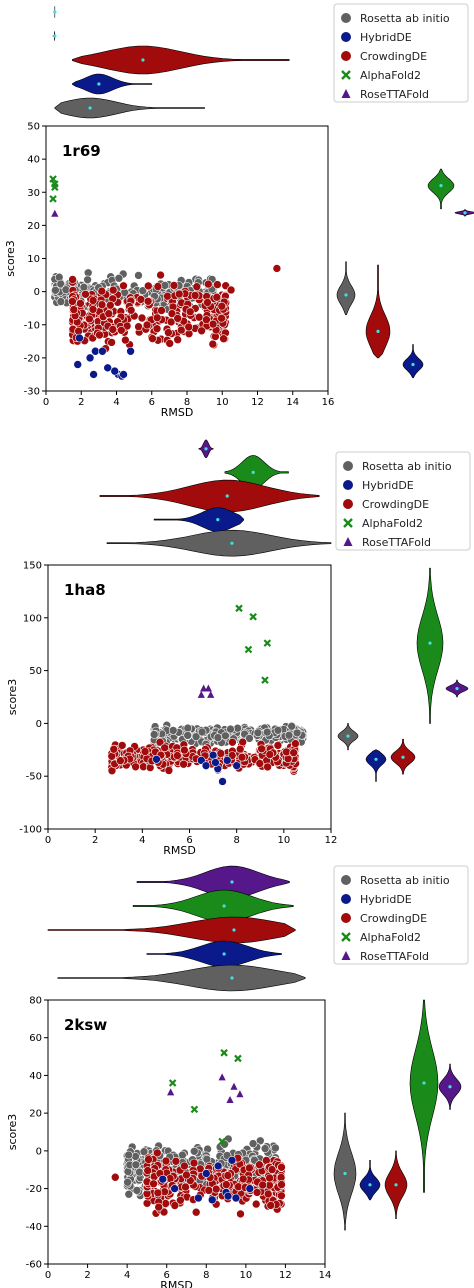 The image size is (474, 1288). I want to click on x-axis-label: RMSD, so click(179, 850).